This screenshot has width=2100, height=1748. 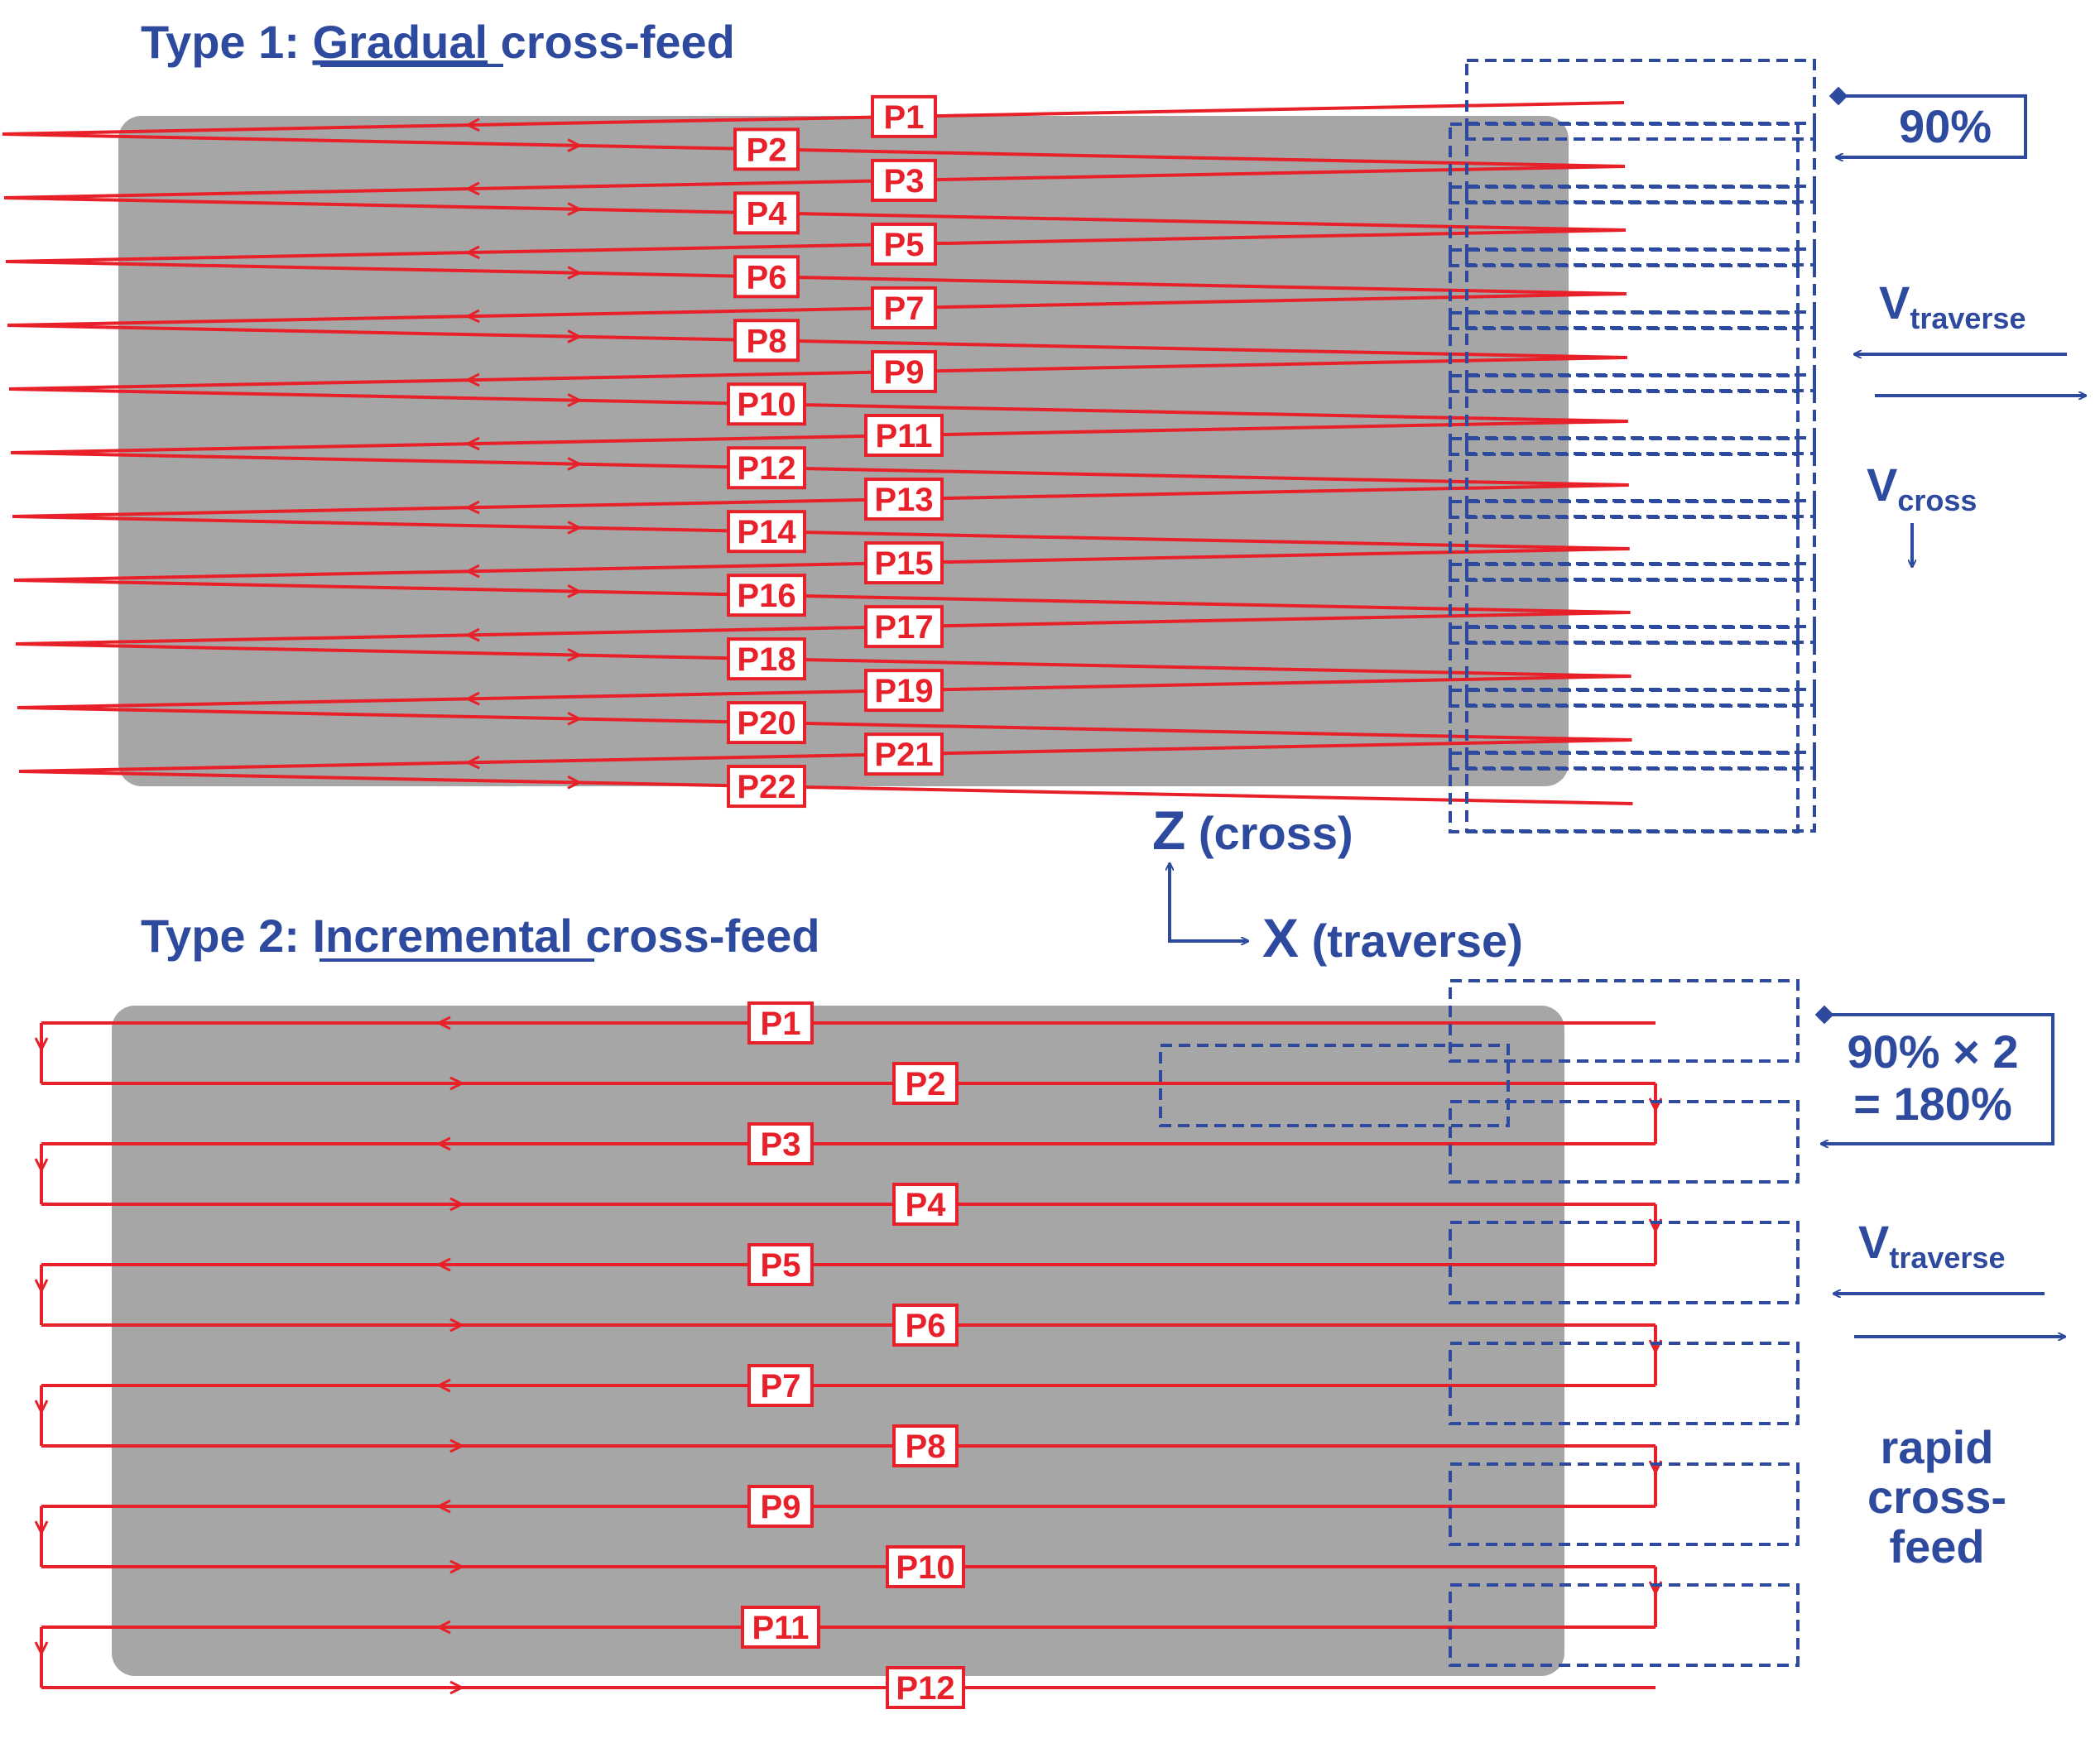 What do you see at coordinates (905, 309) in the screenshot?
I see `pass-label-text: P7` at bounding box center [905, 309].